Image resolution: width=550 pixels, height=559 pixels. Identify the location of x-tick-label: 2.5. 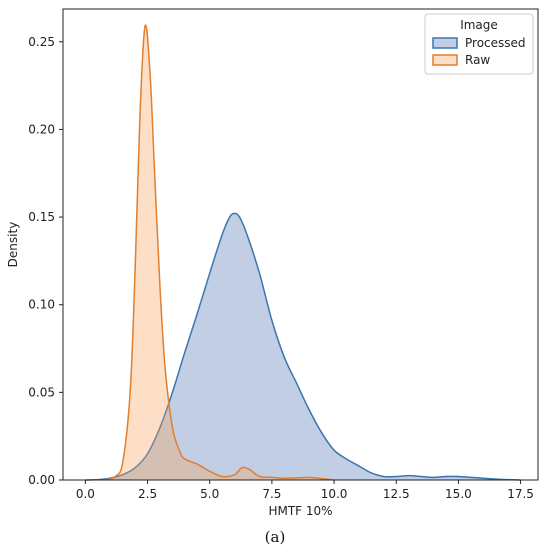
(147, 494).